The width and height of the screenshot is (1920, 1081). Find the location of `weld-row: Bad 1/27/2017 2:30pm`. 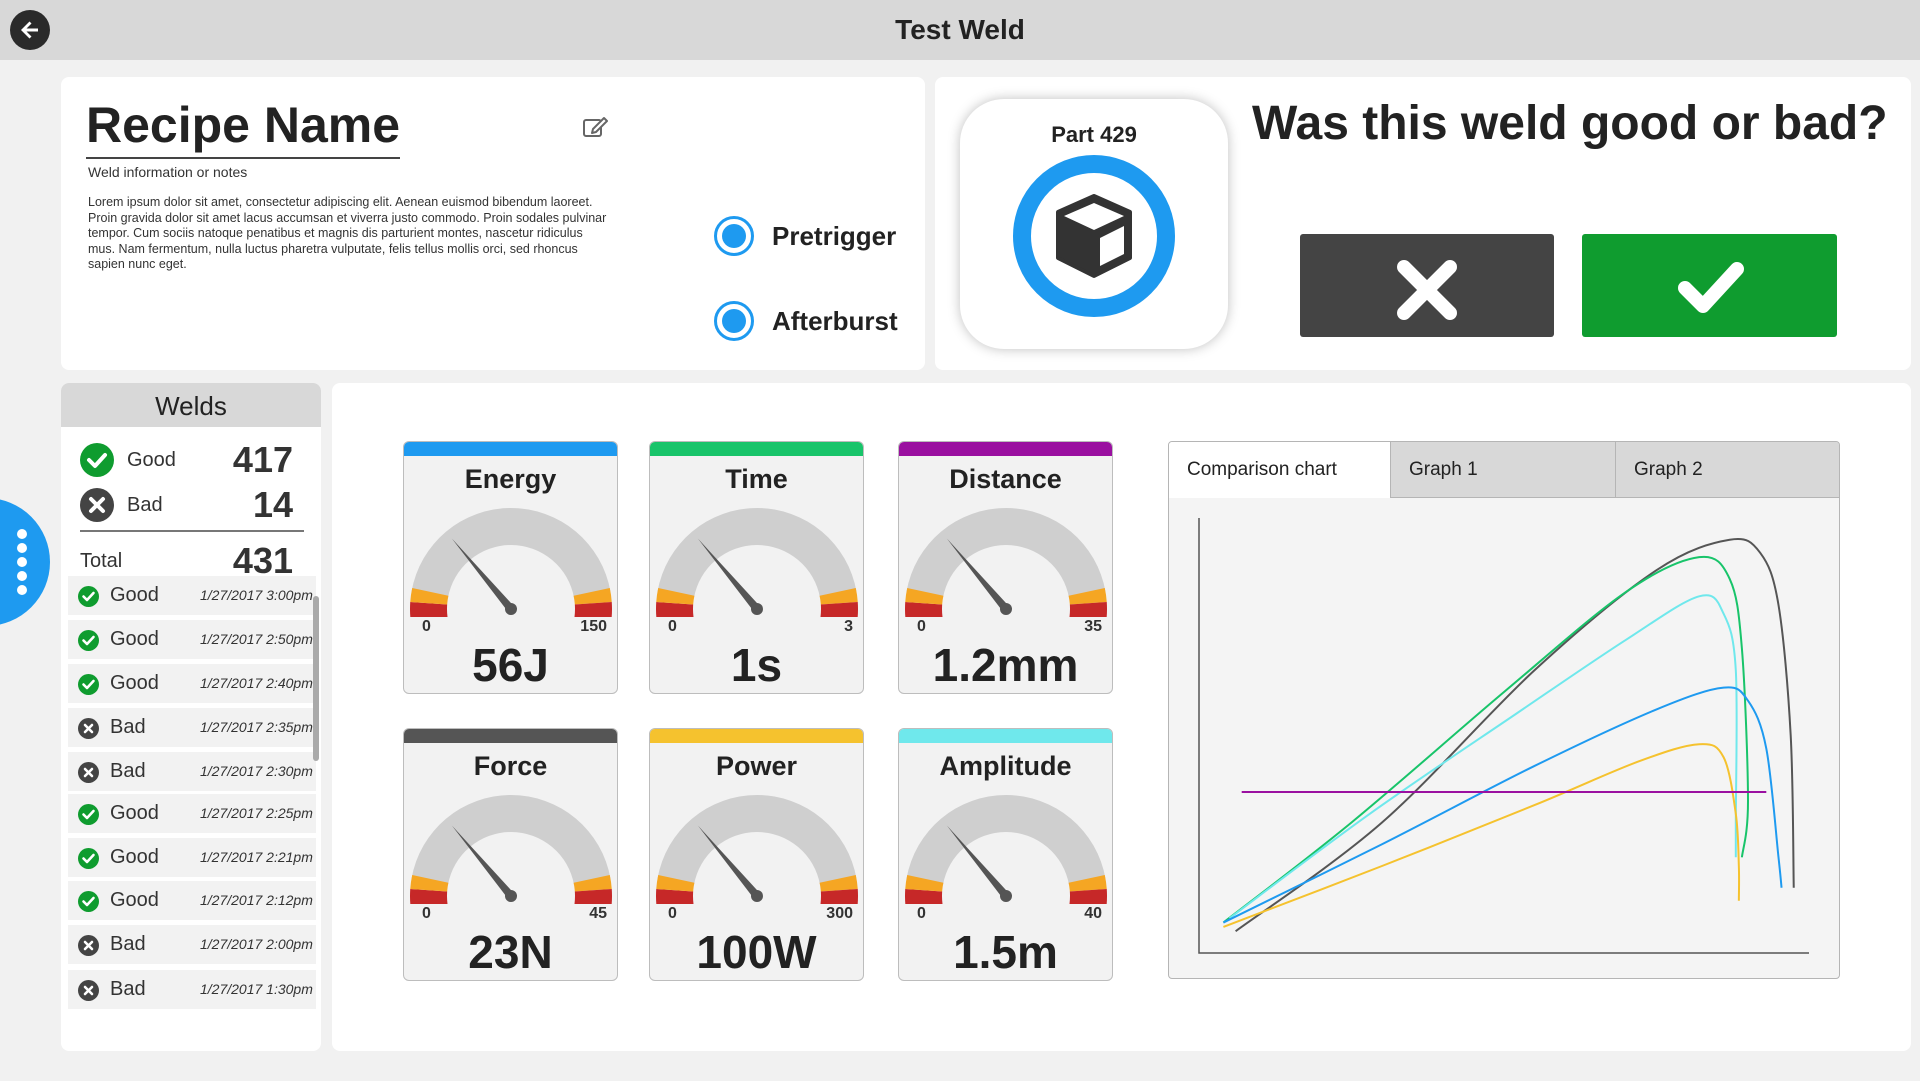

weld-row: Bad 1/27/2017 2:30pm is located at coordinates (192, 771).